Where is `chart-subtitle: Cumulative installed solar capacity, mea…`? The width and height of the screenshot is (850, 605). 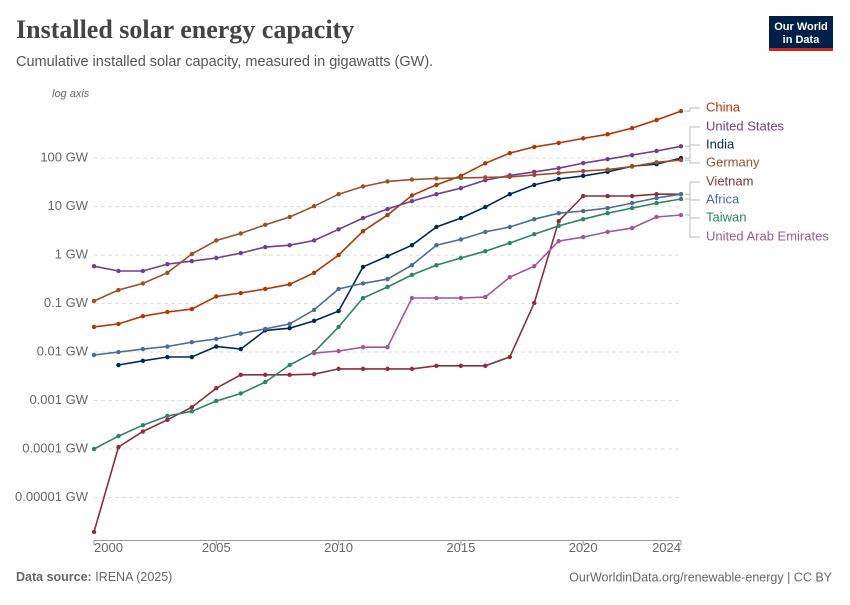
chart-subtitle: Cumulative installed solar capacity, mea… is located at coordinates (224, 62).